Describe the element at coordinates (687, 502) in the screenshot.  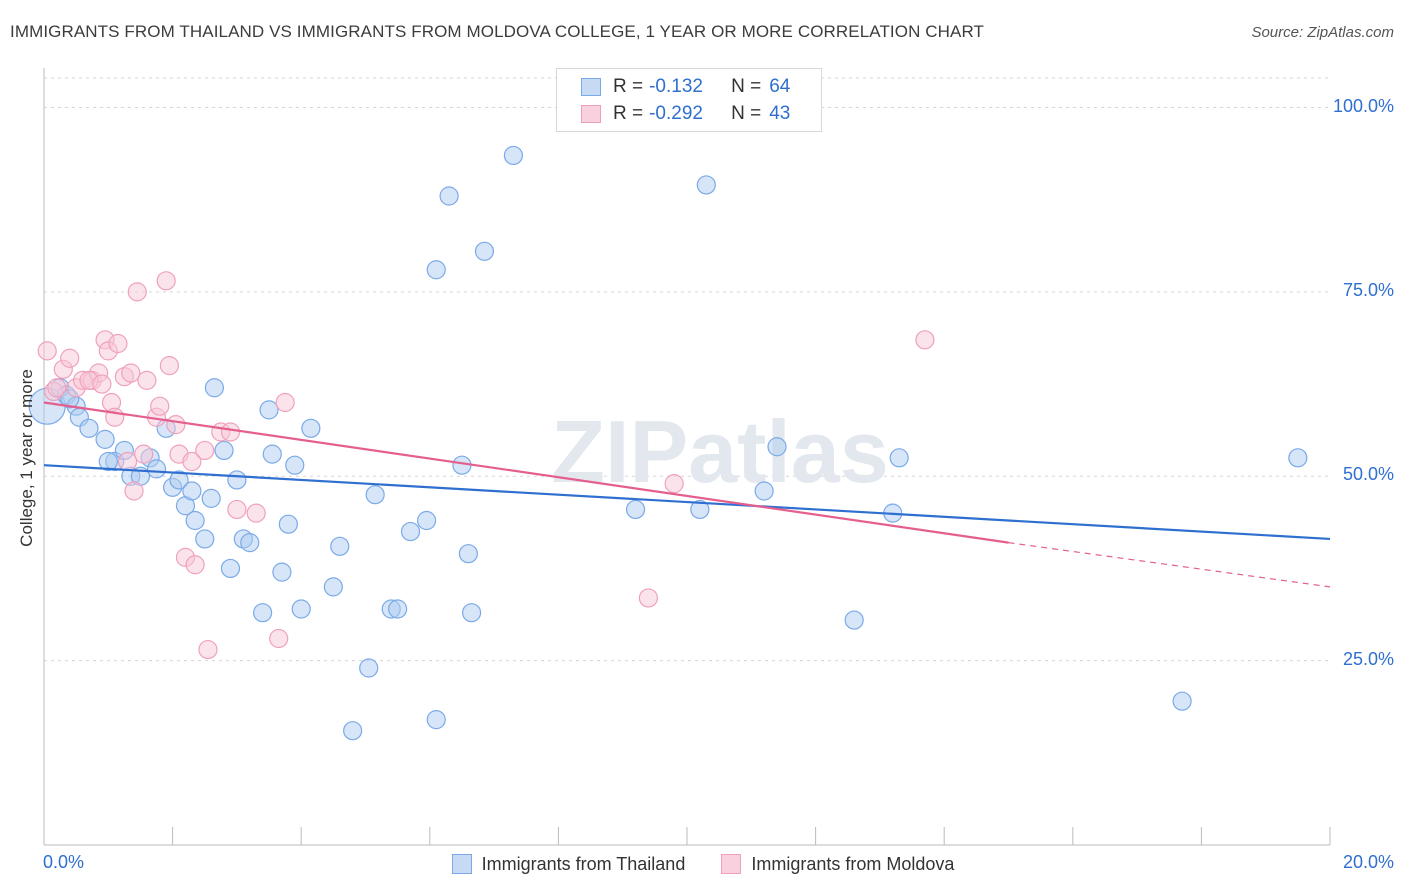
I see `trend-line-thailand` at that location.